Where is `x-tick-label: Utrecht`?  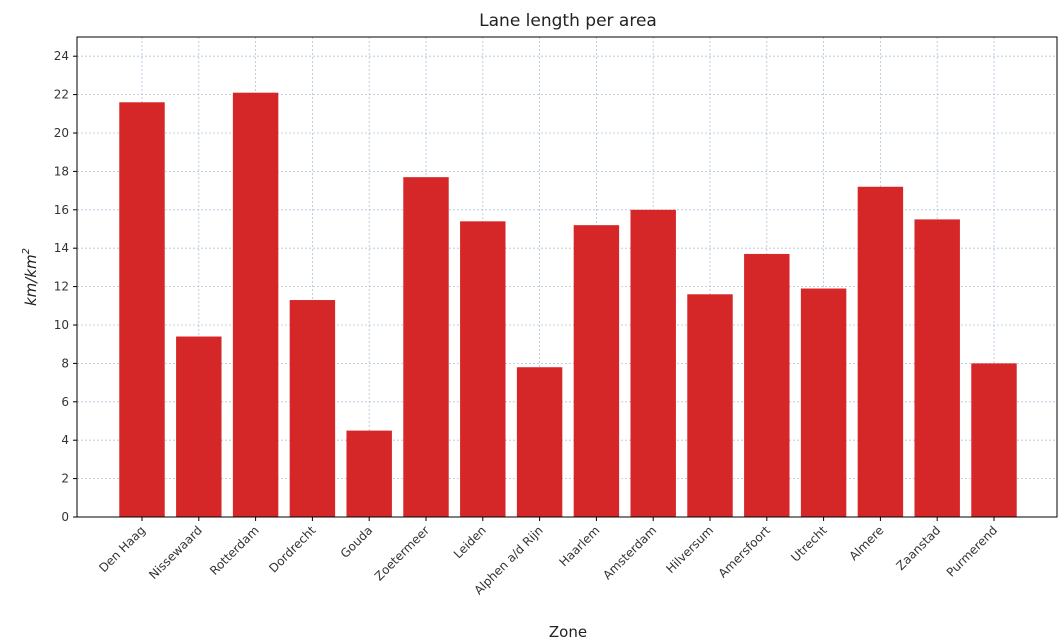
x-tick-label: Utrecht is located at coordinates (809, 544).